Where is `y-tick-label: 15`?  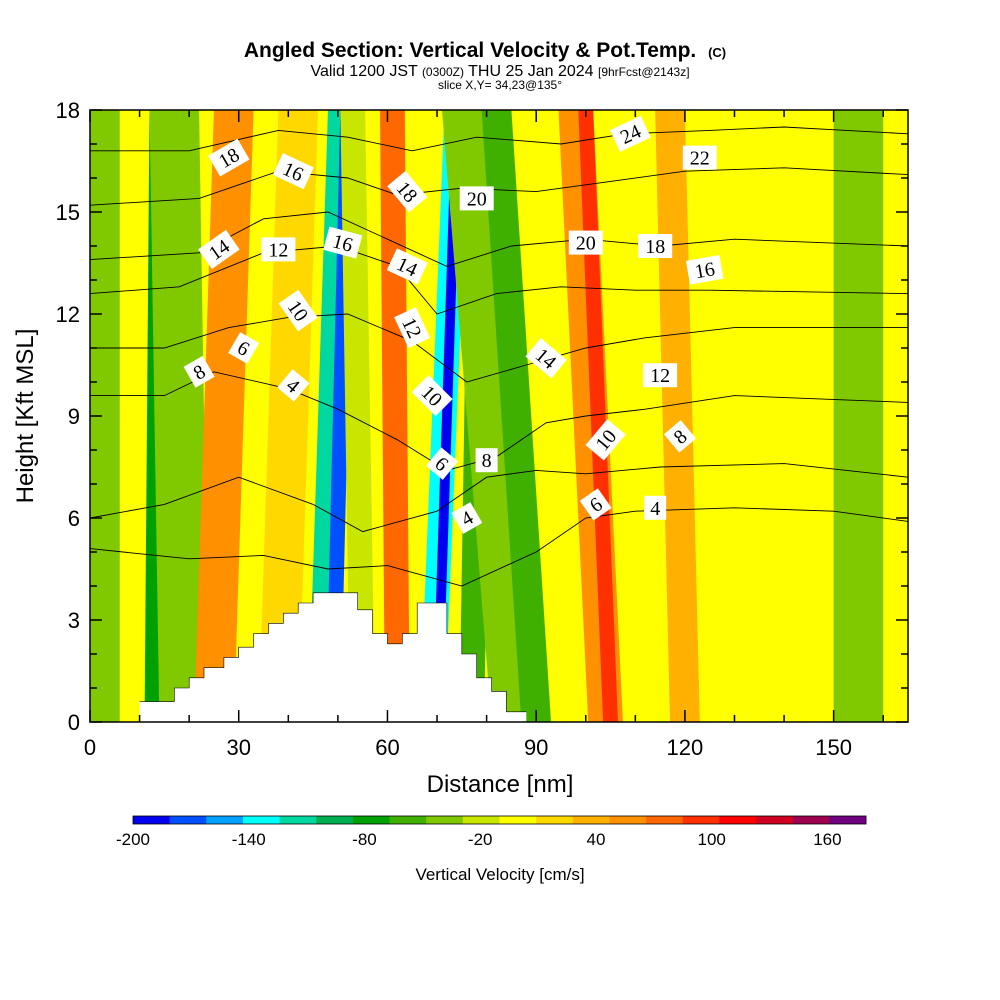
y-tick-label: 15 is located at coordinates (68, 212).